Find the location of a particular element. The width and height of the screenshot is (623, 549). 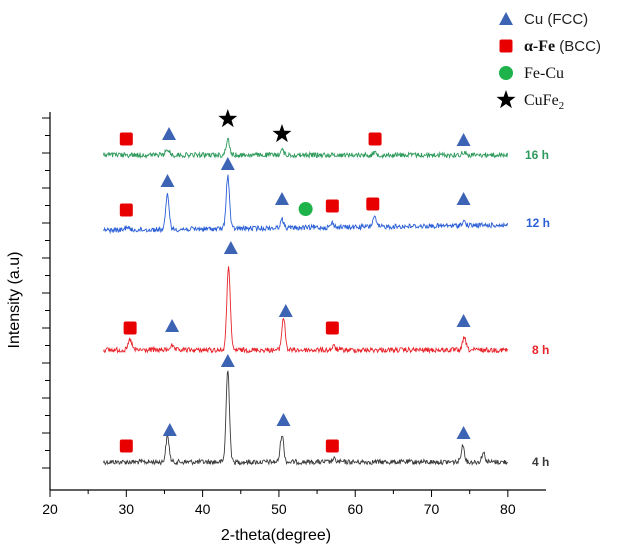

series-line-4h is located at coordinates (305, 418).